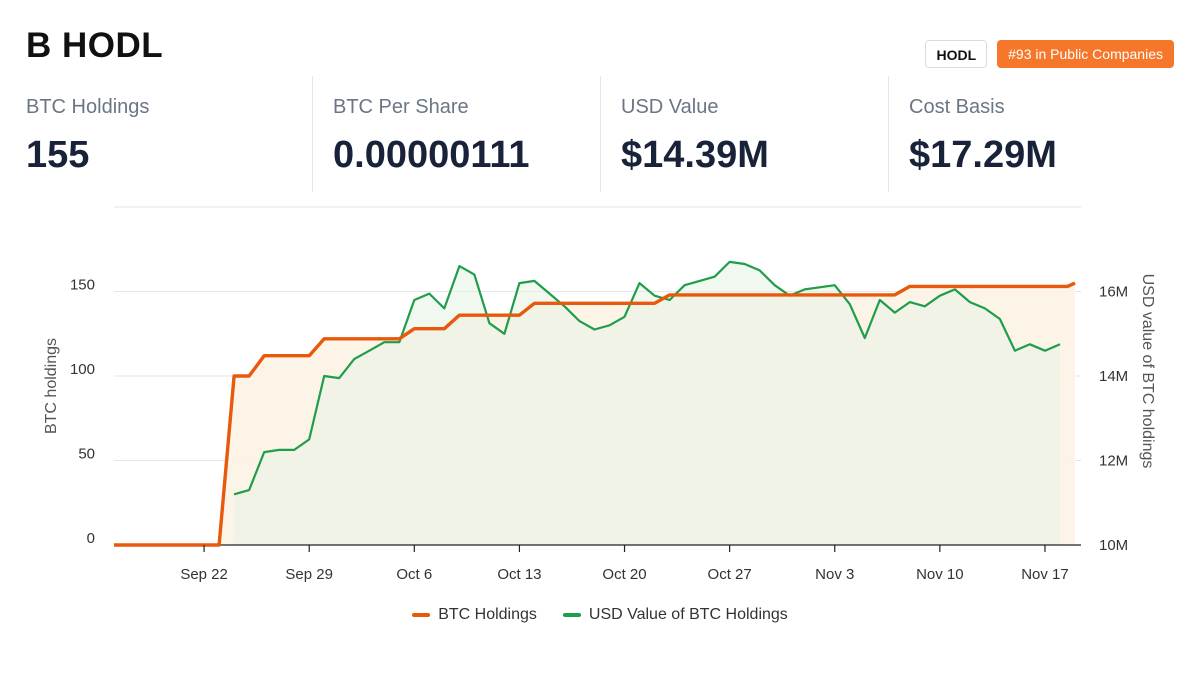  I want to click on y-left-tick-label: 100, so click(82, 369).